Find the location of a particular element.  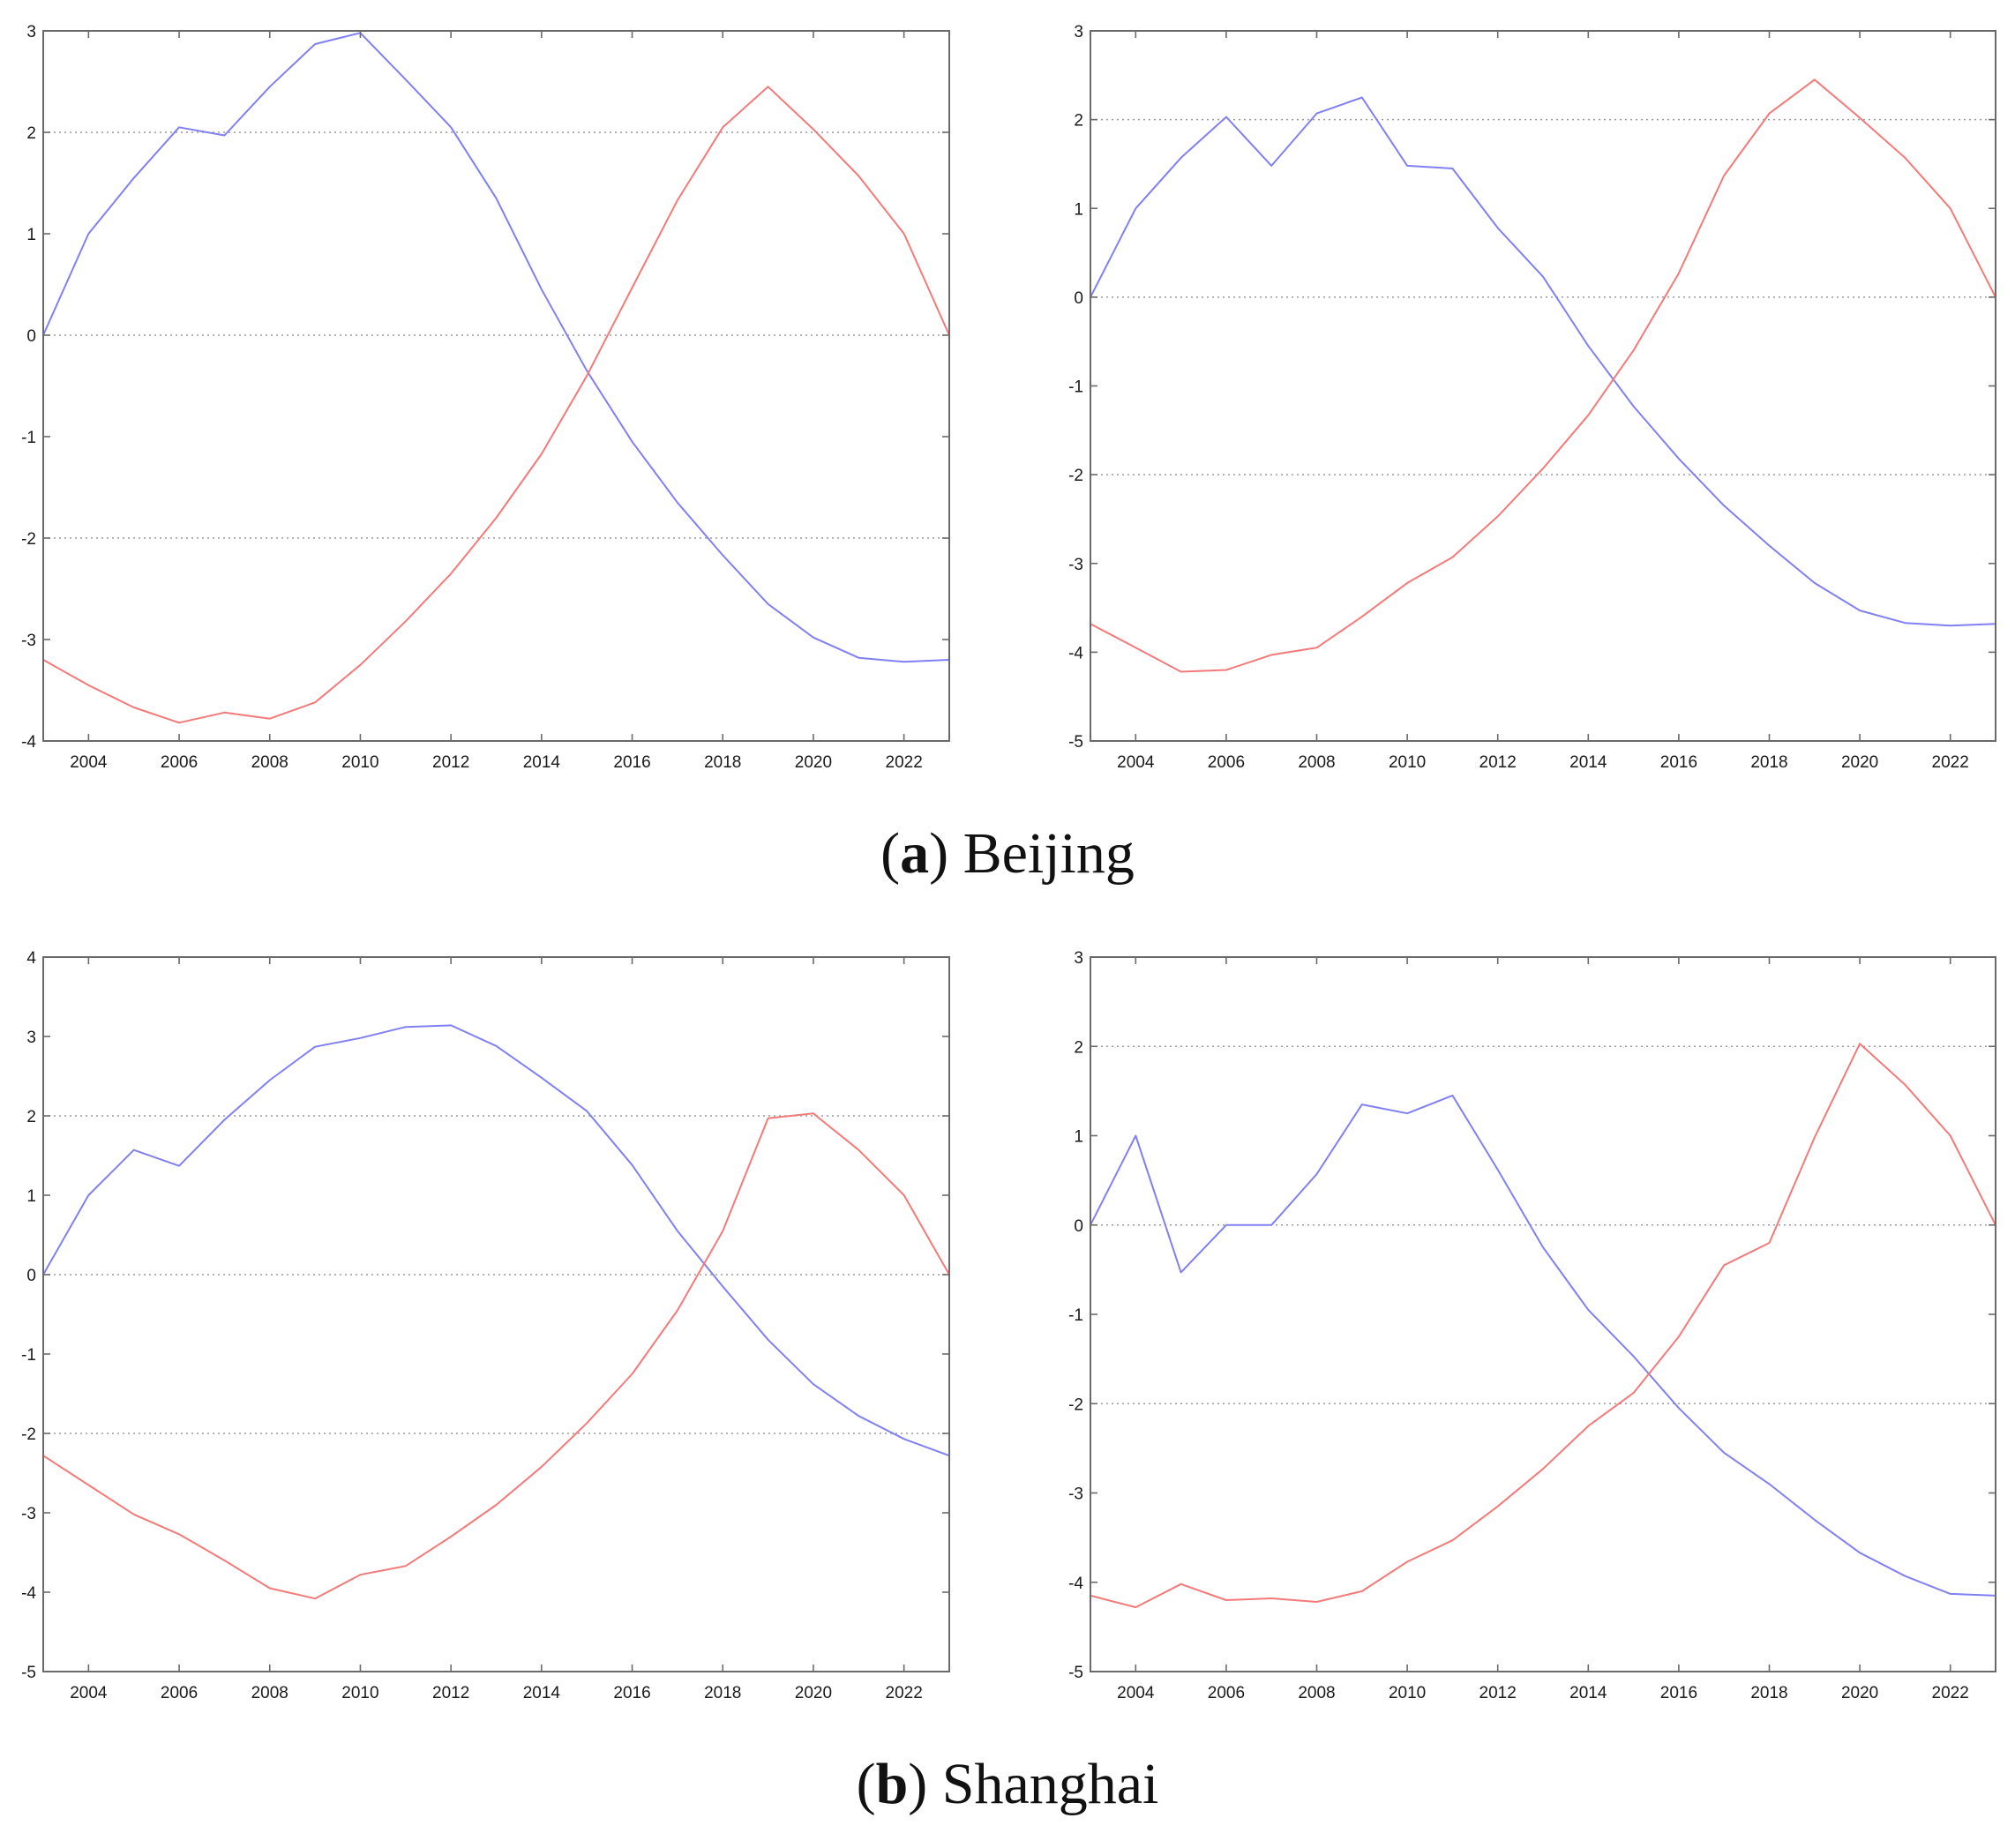

caption-letter-a: a is located at coordinates (915, 853).